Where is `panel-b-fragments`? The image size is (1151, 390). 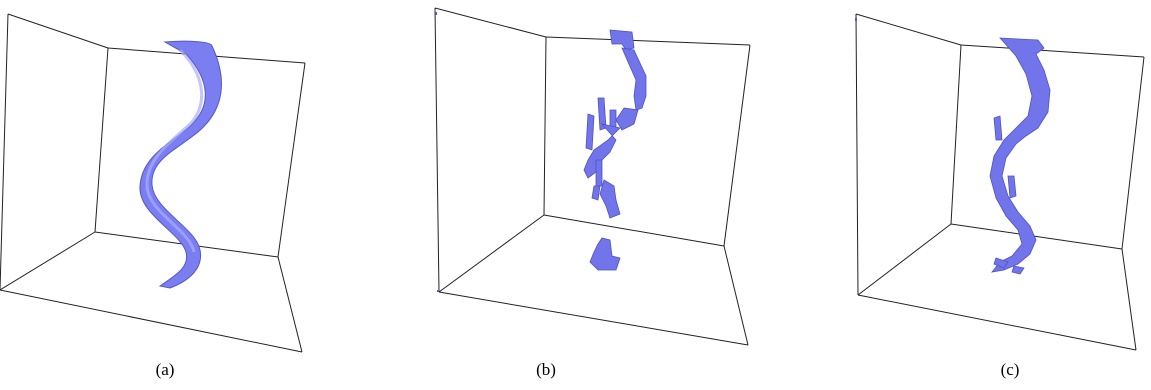 panel-b-fragments is located at coordinates (615, 150).